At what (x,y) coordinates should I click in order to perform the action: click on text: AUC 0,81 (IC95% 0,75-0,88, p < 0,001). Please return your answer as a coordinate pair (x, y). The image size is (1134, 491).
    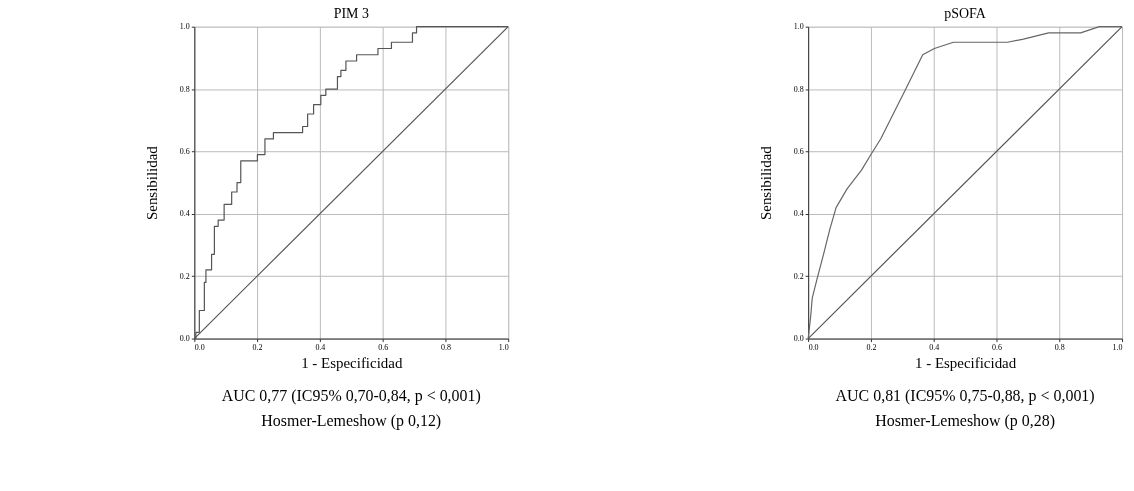
    Looking at the image, I should click on (965, 396).